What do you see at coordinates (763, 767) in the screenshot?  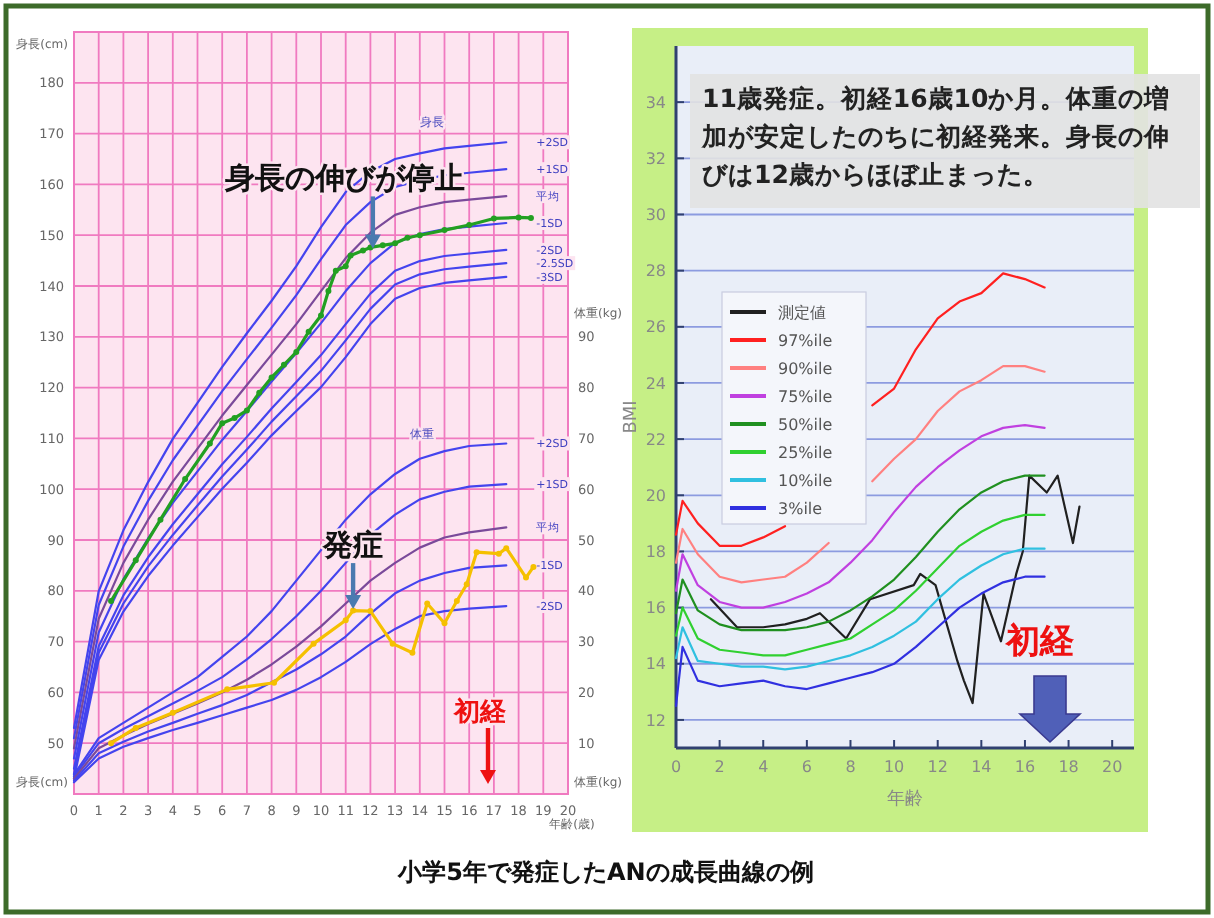 I see `x-tick-label: 4` at bounding box center [763, 767].